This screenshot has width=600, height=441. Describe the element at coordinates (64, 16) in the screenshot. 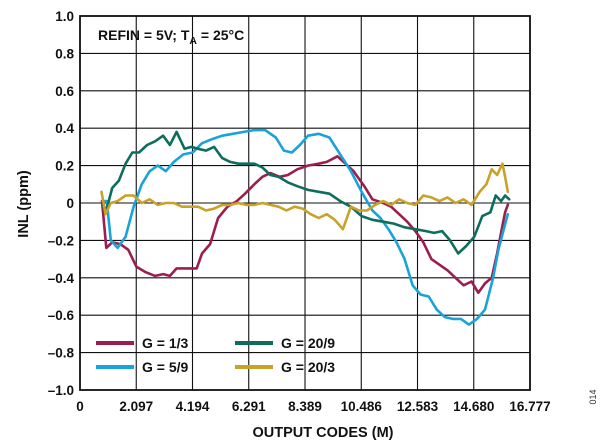

I see `y-tick-label: 1.0` at that location.